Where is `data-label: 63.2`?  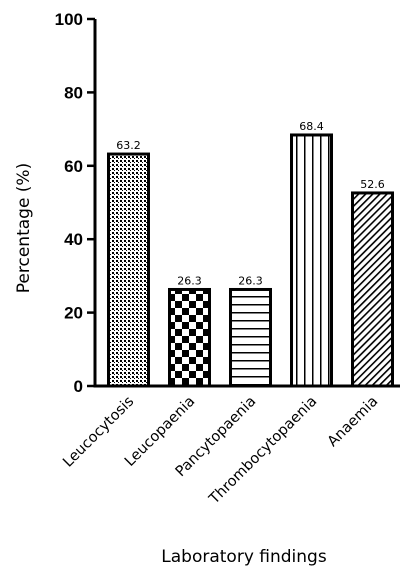
data-label: 63.2 is located at coordinates (128, 145).